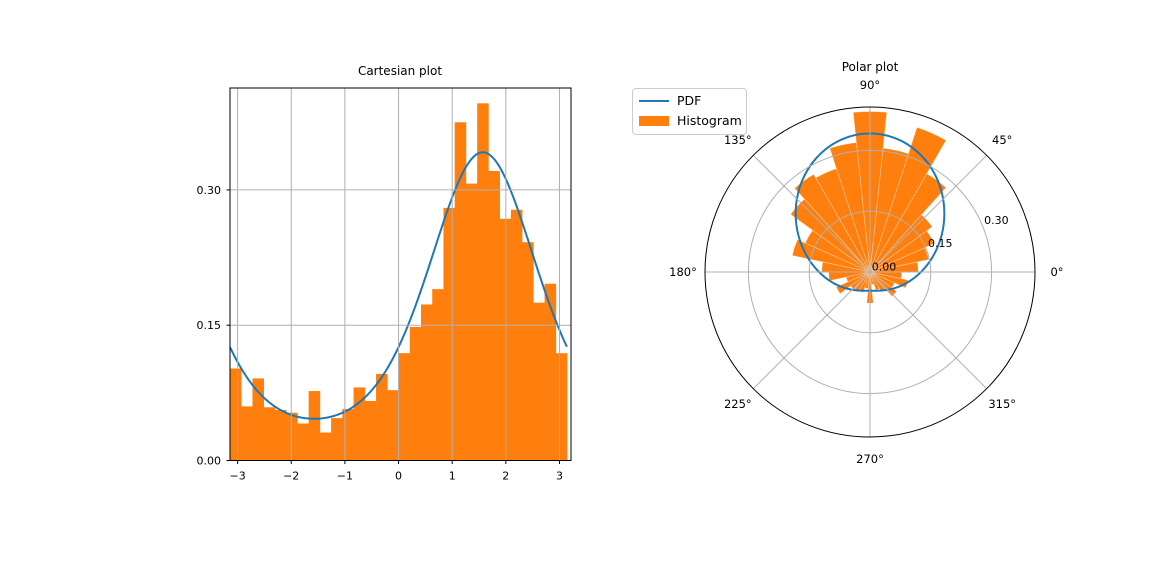  Describe the element at coordinates (452, 476) in the screenshot. I see `x-tick-label: 1` at that location.